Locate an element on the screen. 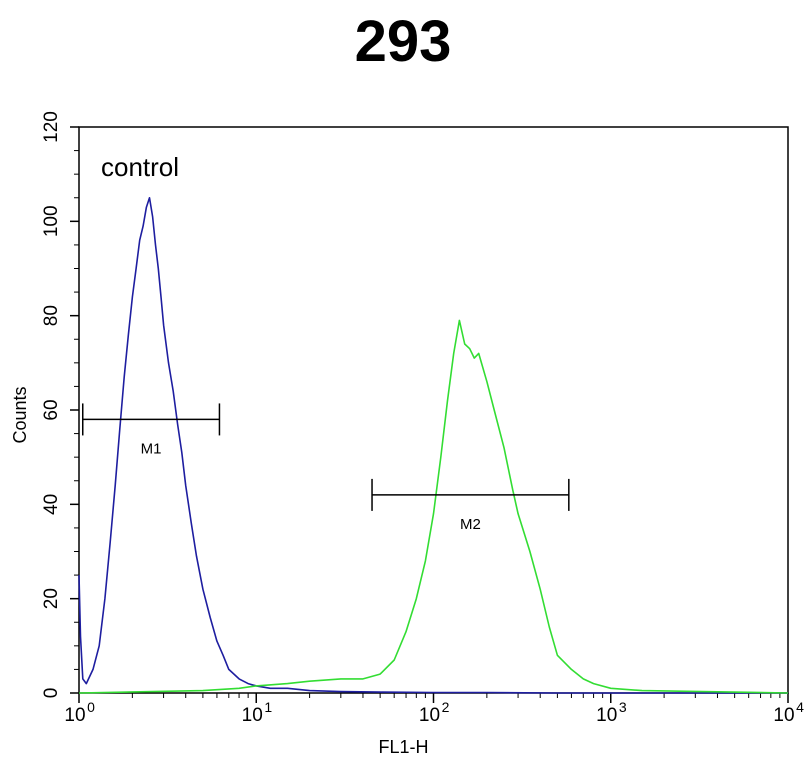  y-axis-label: Counts is located at coordinates (20, 414).